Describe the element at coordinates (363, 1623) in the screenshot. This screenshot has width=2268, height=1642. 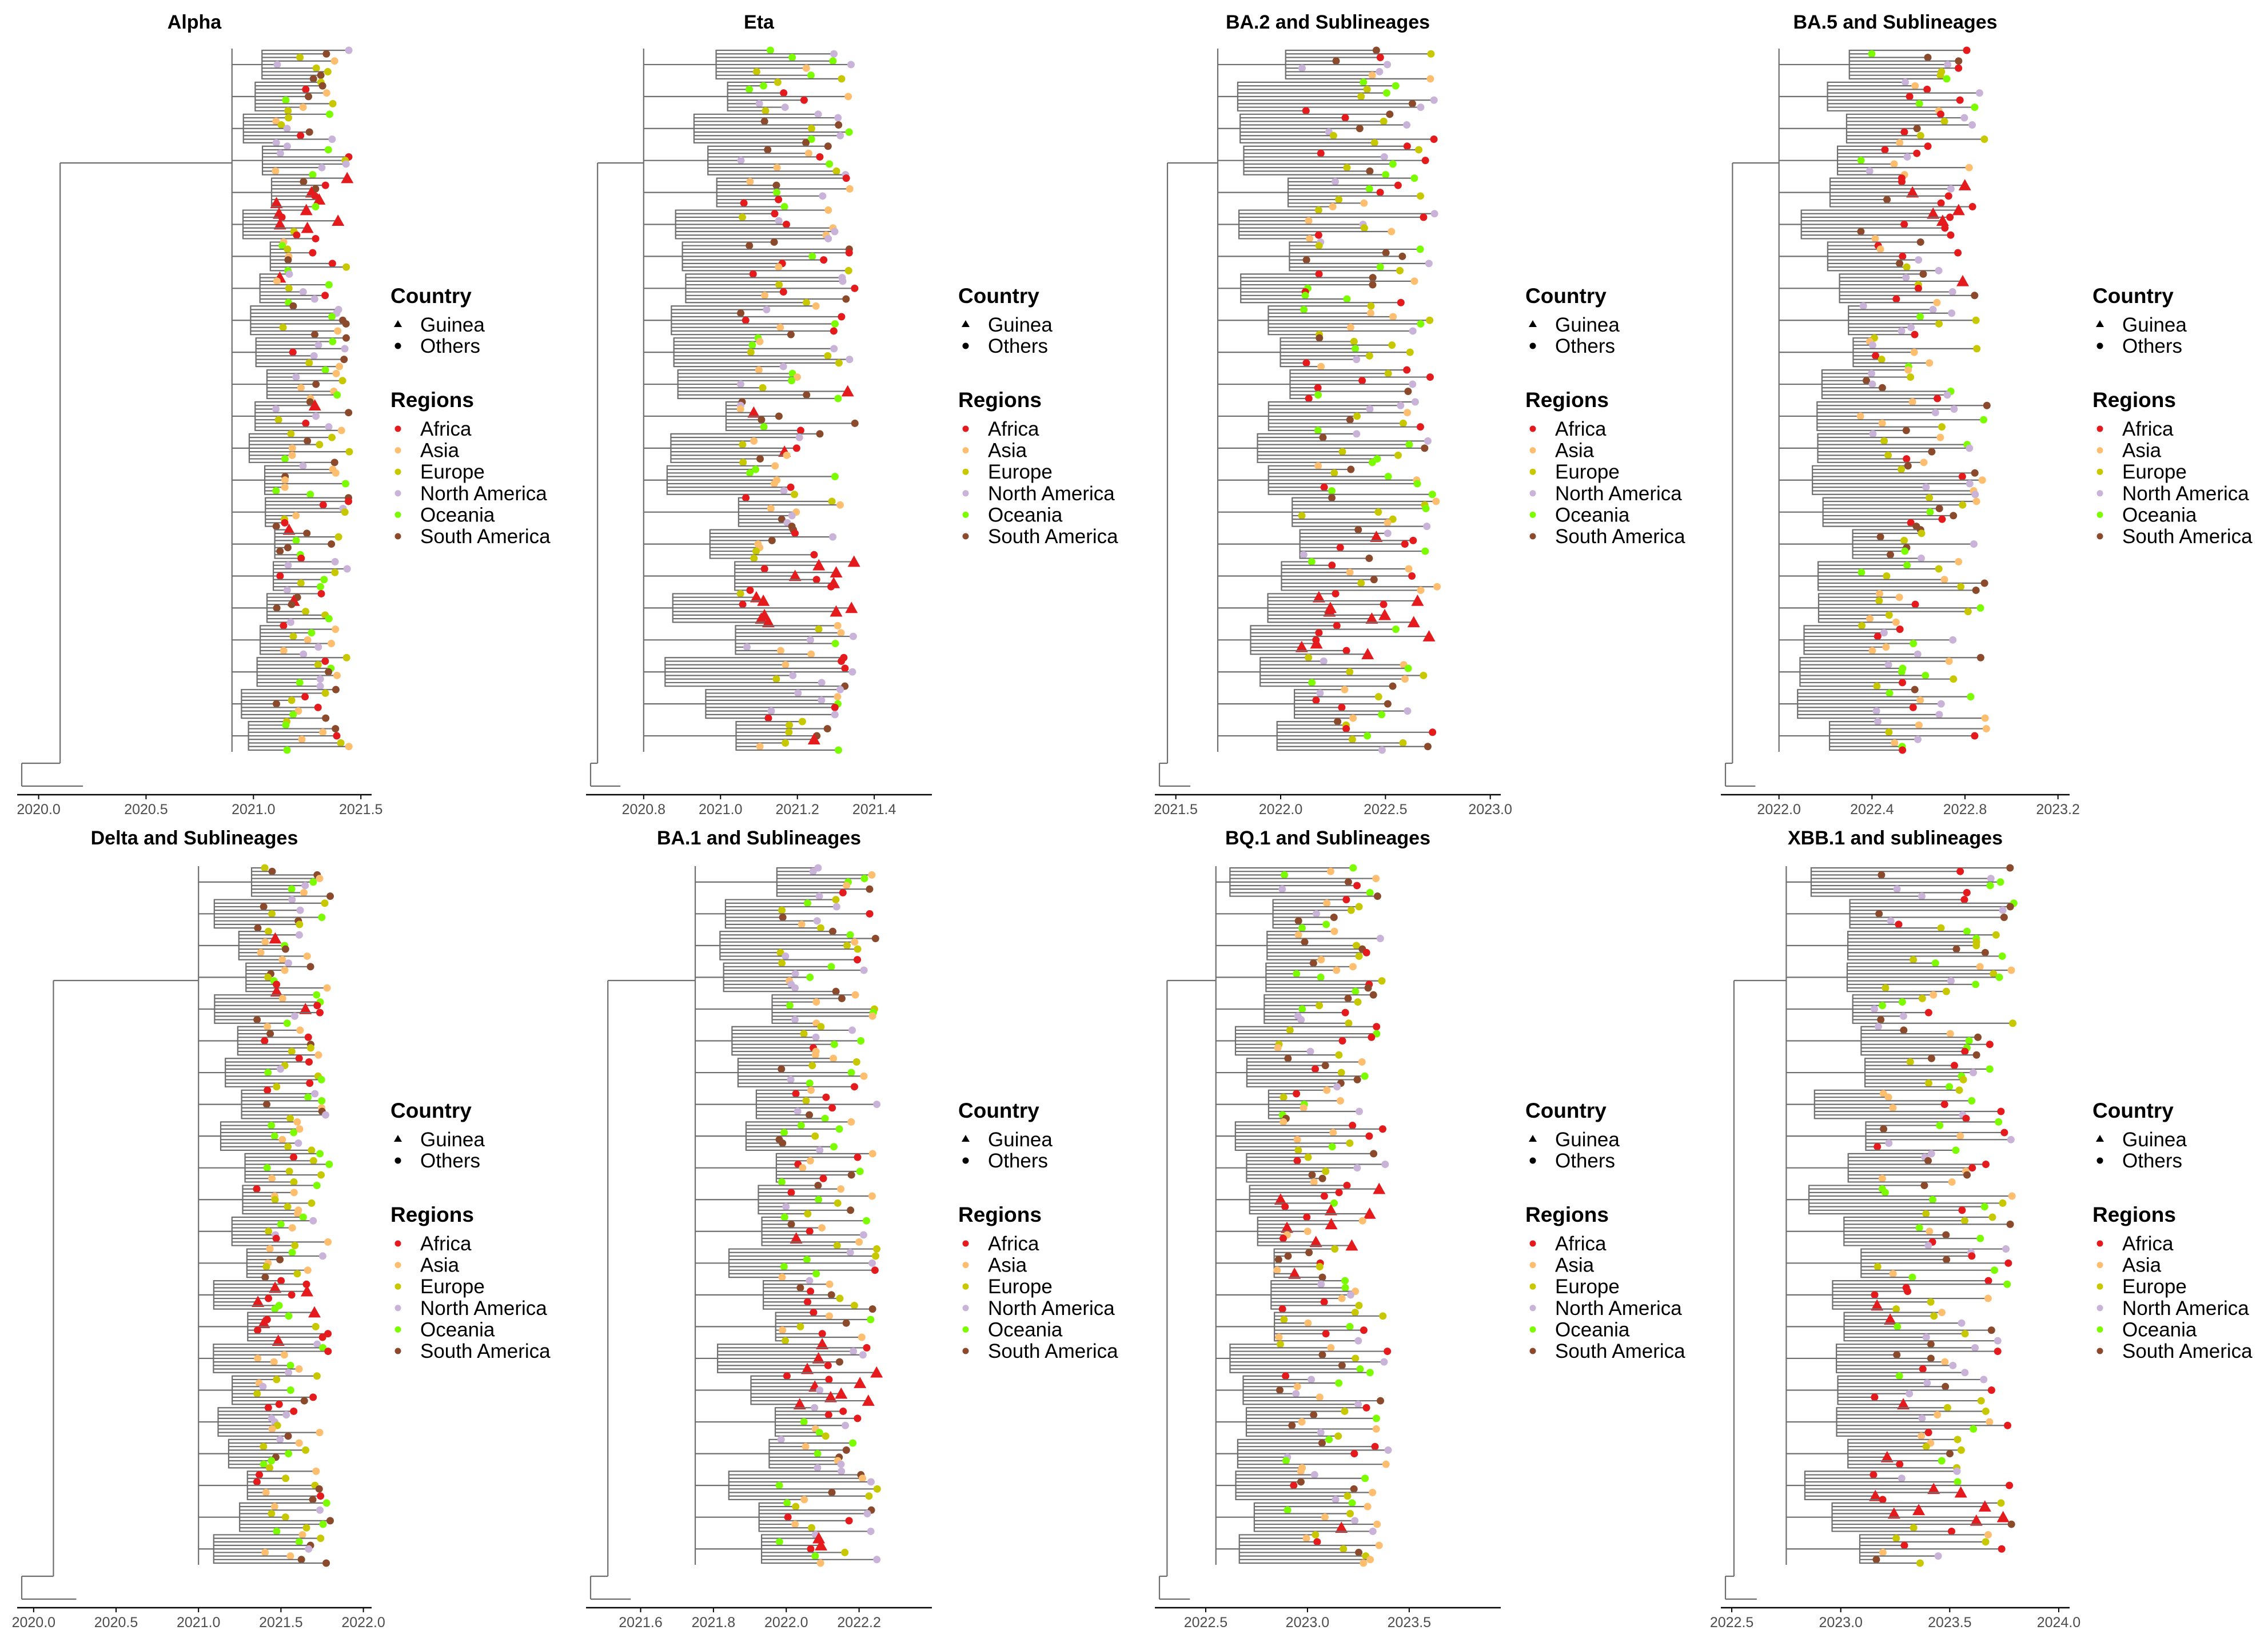
I see `x-tick-label: 2022.0` at that location.